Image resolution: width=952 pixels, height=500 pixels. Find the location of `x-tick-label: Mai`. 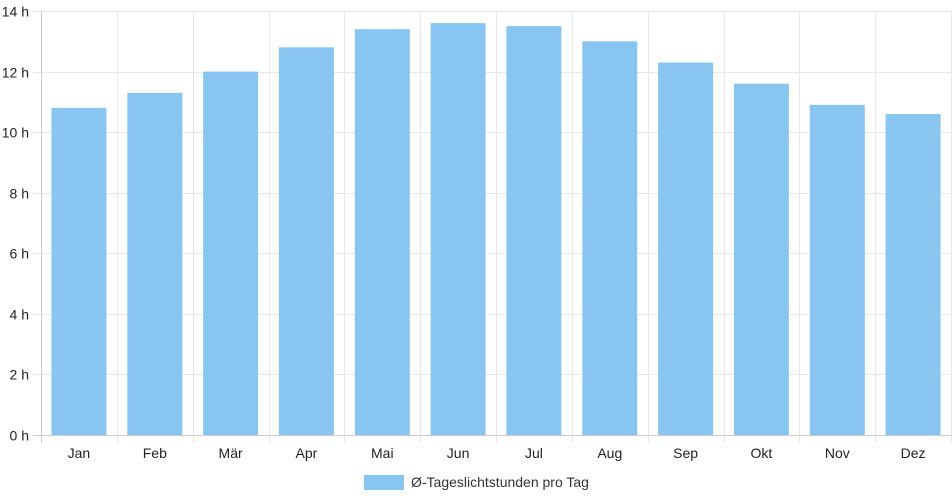

x-tick-label: Mai is located at coordinates (382, 453).